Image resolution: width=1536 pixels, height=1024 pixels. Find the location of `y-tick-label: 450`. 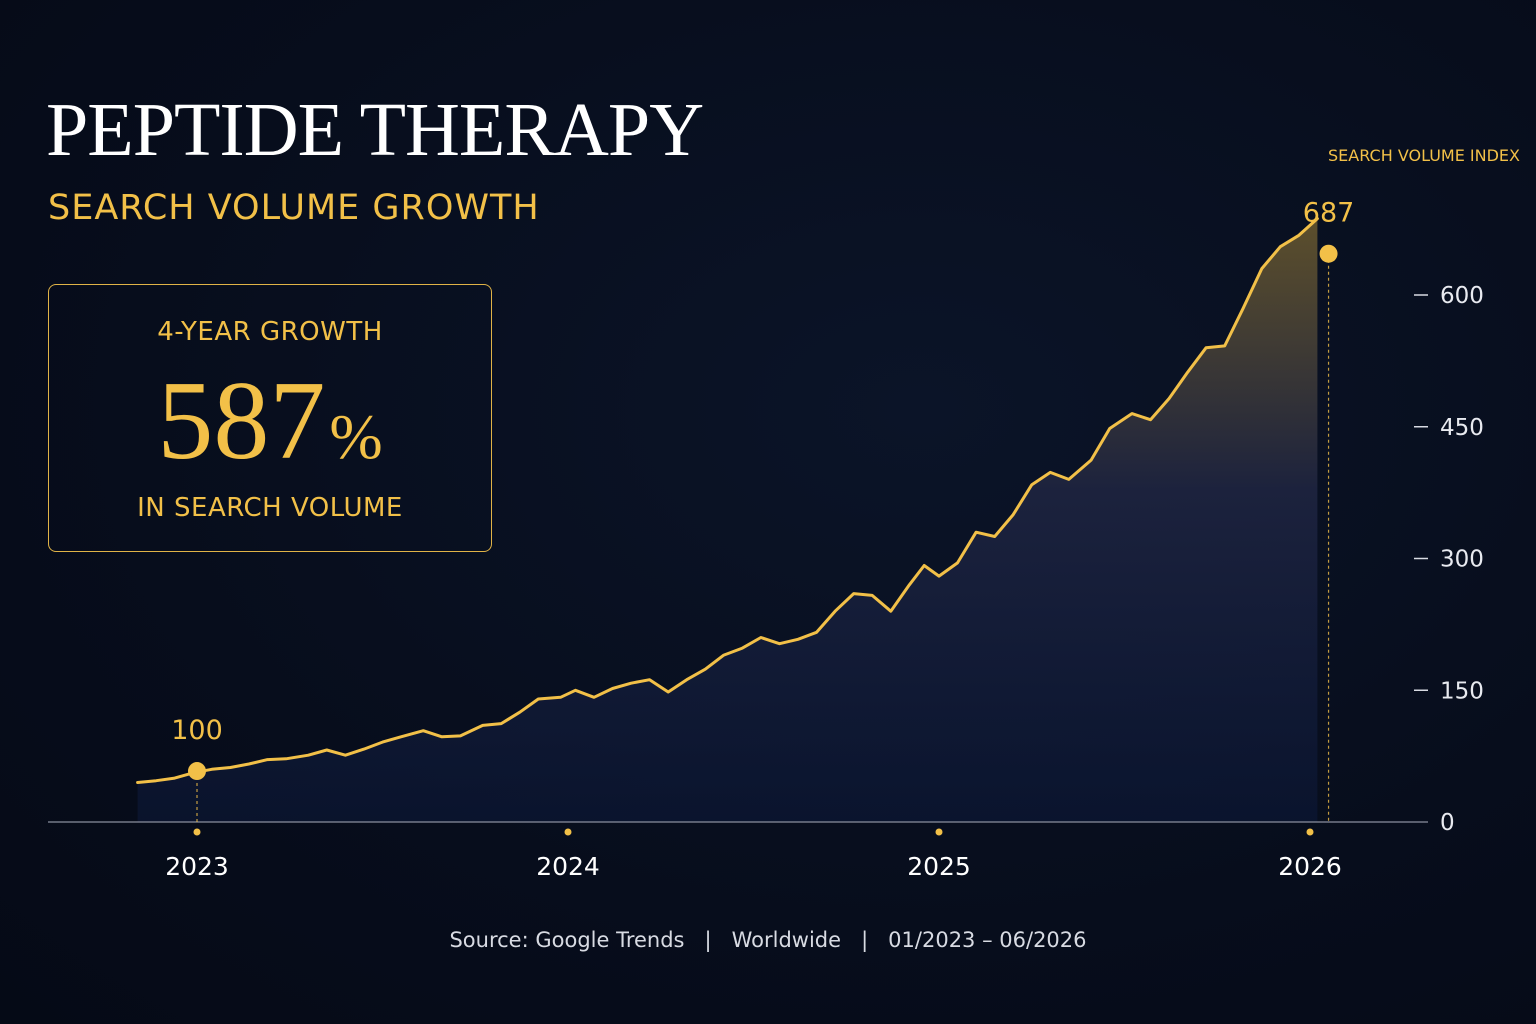

y-tick-label: 450 is located at coordinates (1462, 428).